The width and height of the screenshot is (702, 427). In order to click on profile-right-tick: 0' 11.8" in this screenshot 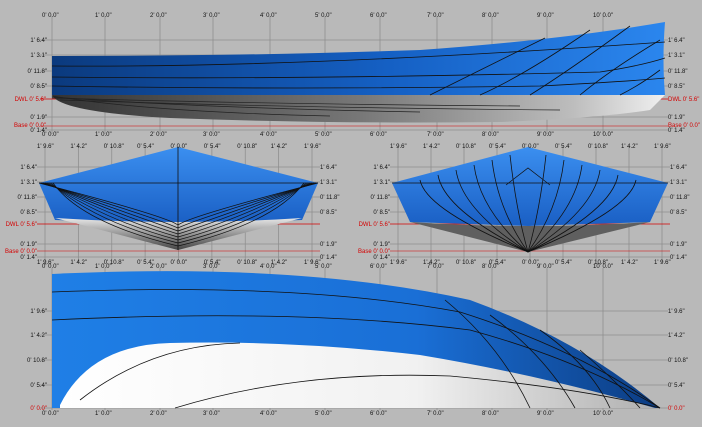, I will do `click(678, 72)`.